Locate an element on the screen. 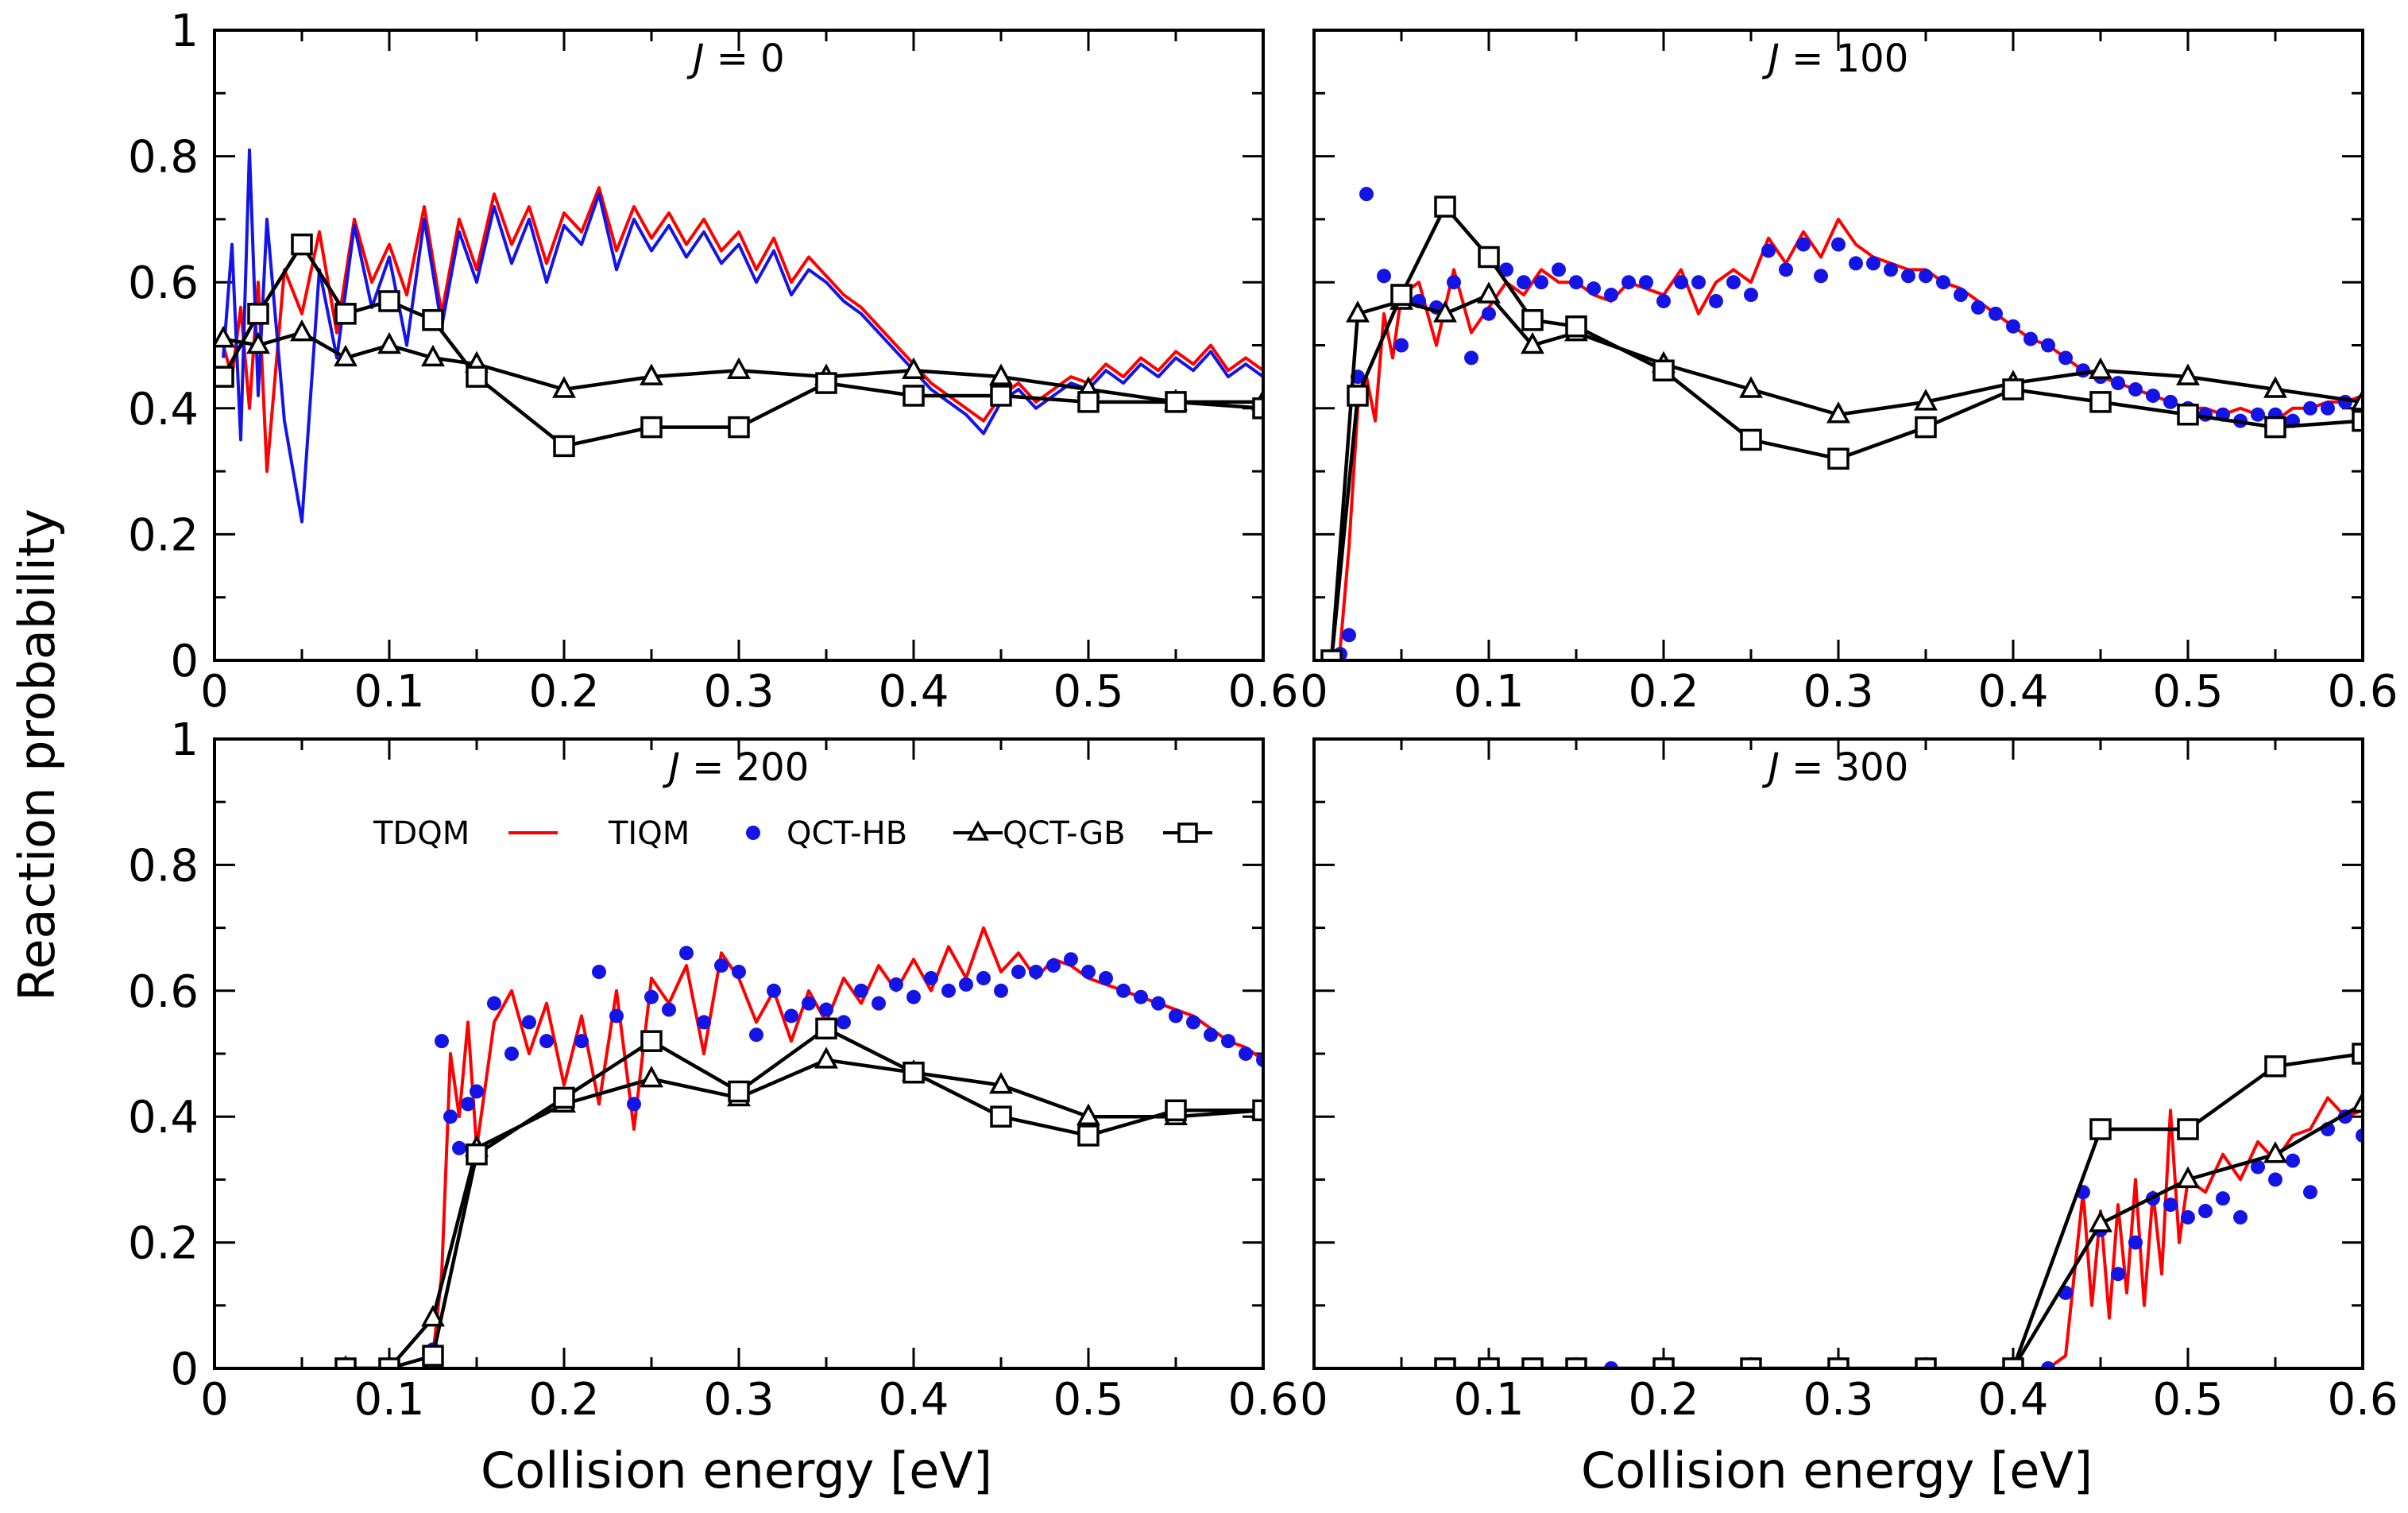 Image resolution: width=2408 pixels, height=1513 pixels. panel-title: J = 100 is located at coordinates (1836, 59).